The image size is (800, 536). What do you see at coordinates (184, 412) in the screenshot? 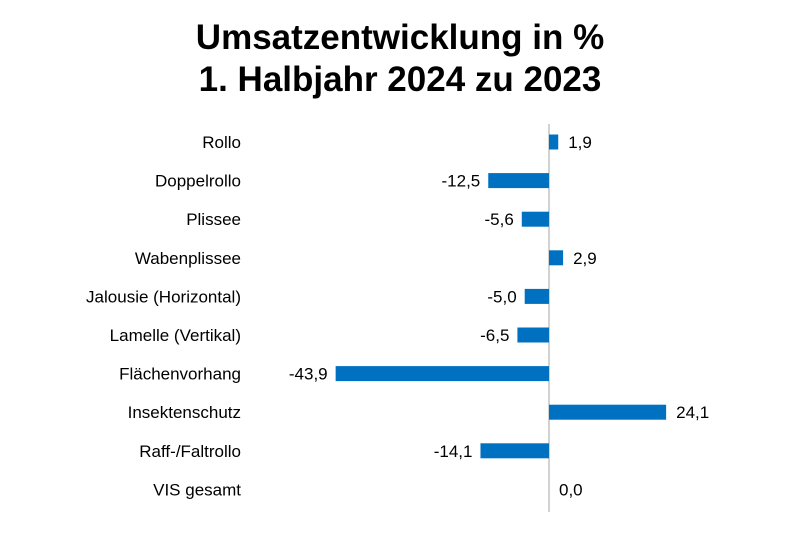
I see `category-label: Insektenschutz` at bounding box center [184, 412].